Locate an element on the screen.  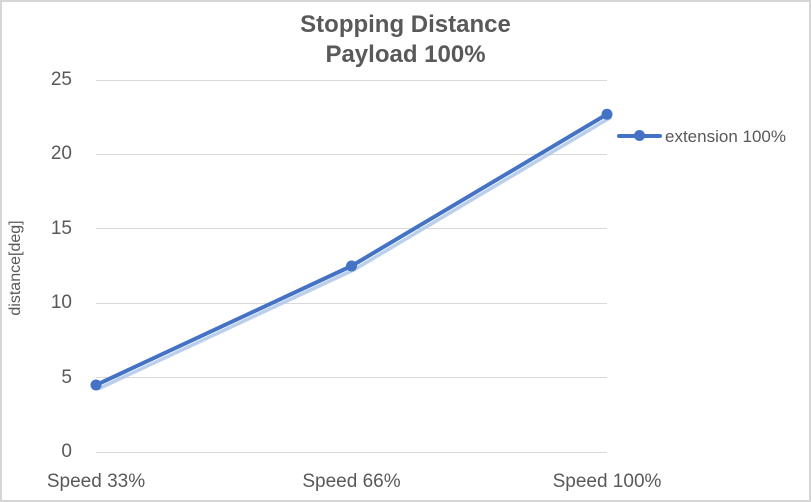
x-category-label: Speed 66% is located at coordinates (351, 481).